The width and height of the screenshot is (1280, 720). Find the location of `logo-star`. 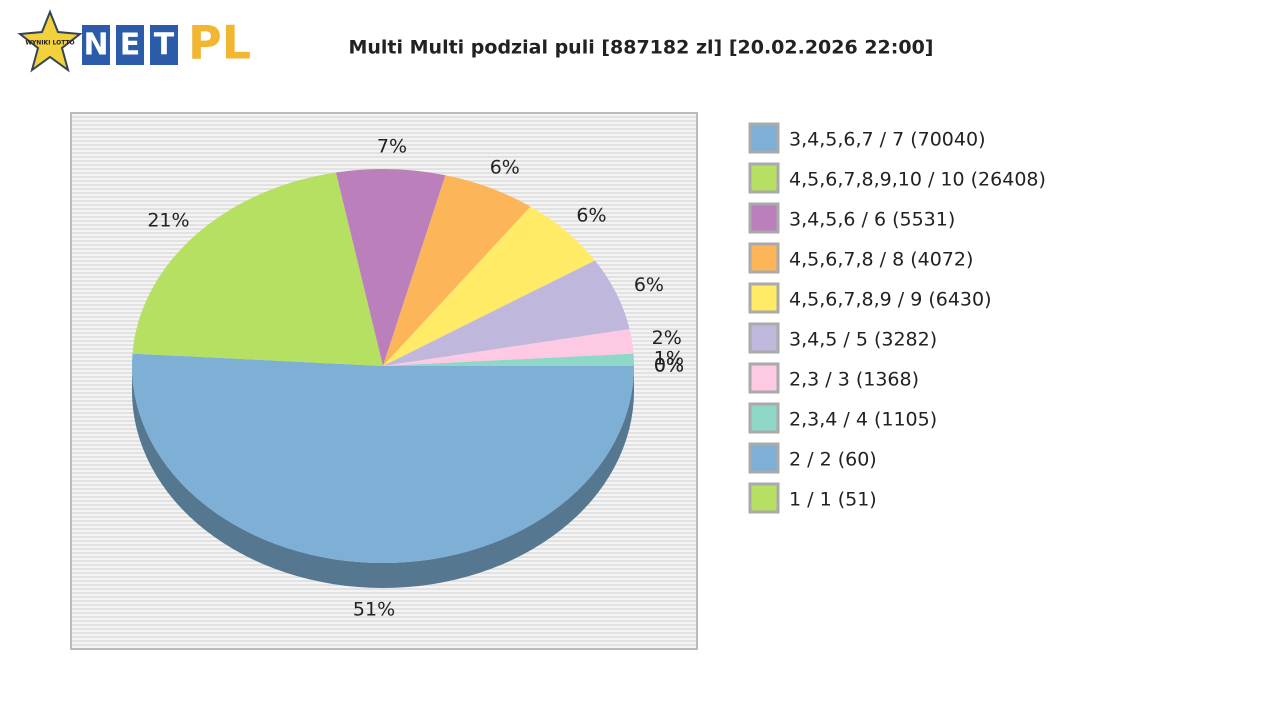

logo-star is located at coordinates (50, 41).